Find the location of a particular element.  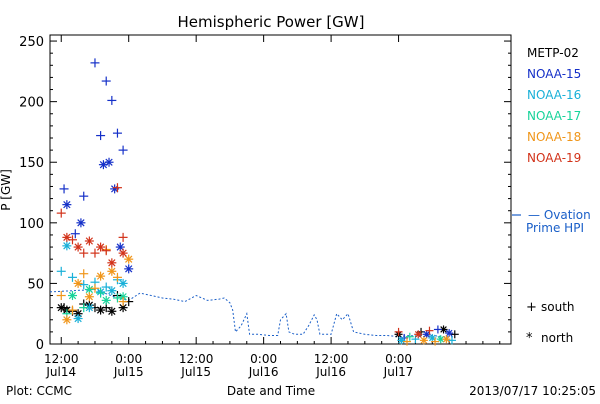

legend-entry: NOAA-15 is located at coordinates (554, 74).